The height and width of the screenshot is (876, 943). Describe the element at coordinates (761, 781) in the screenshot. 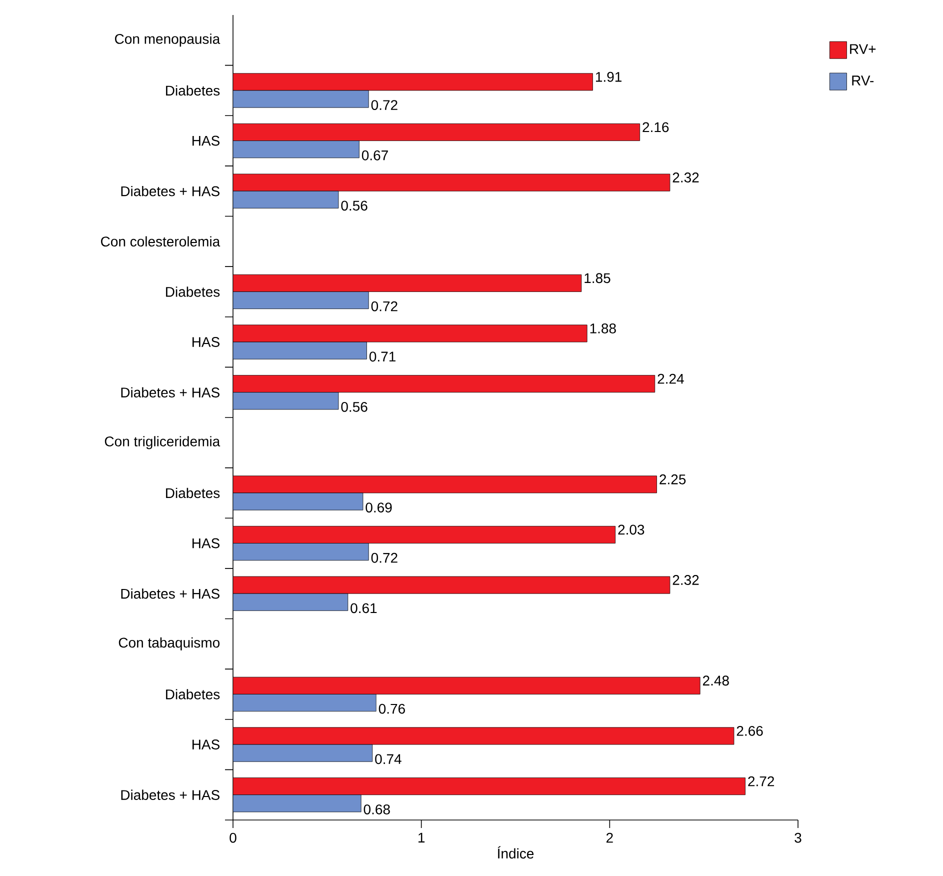

I see `data-label: 2.72` at that location.